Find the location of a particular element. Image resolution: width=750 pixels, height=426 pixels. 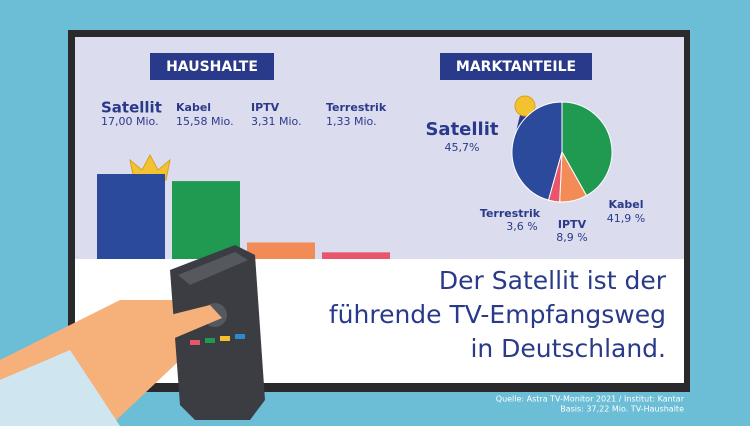

medal is located at coordinates (525, 106).